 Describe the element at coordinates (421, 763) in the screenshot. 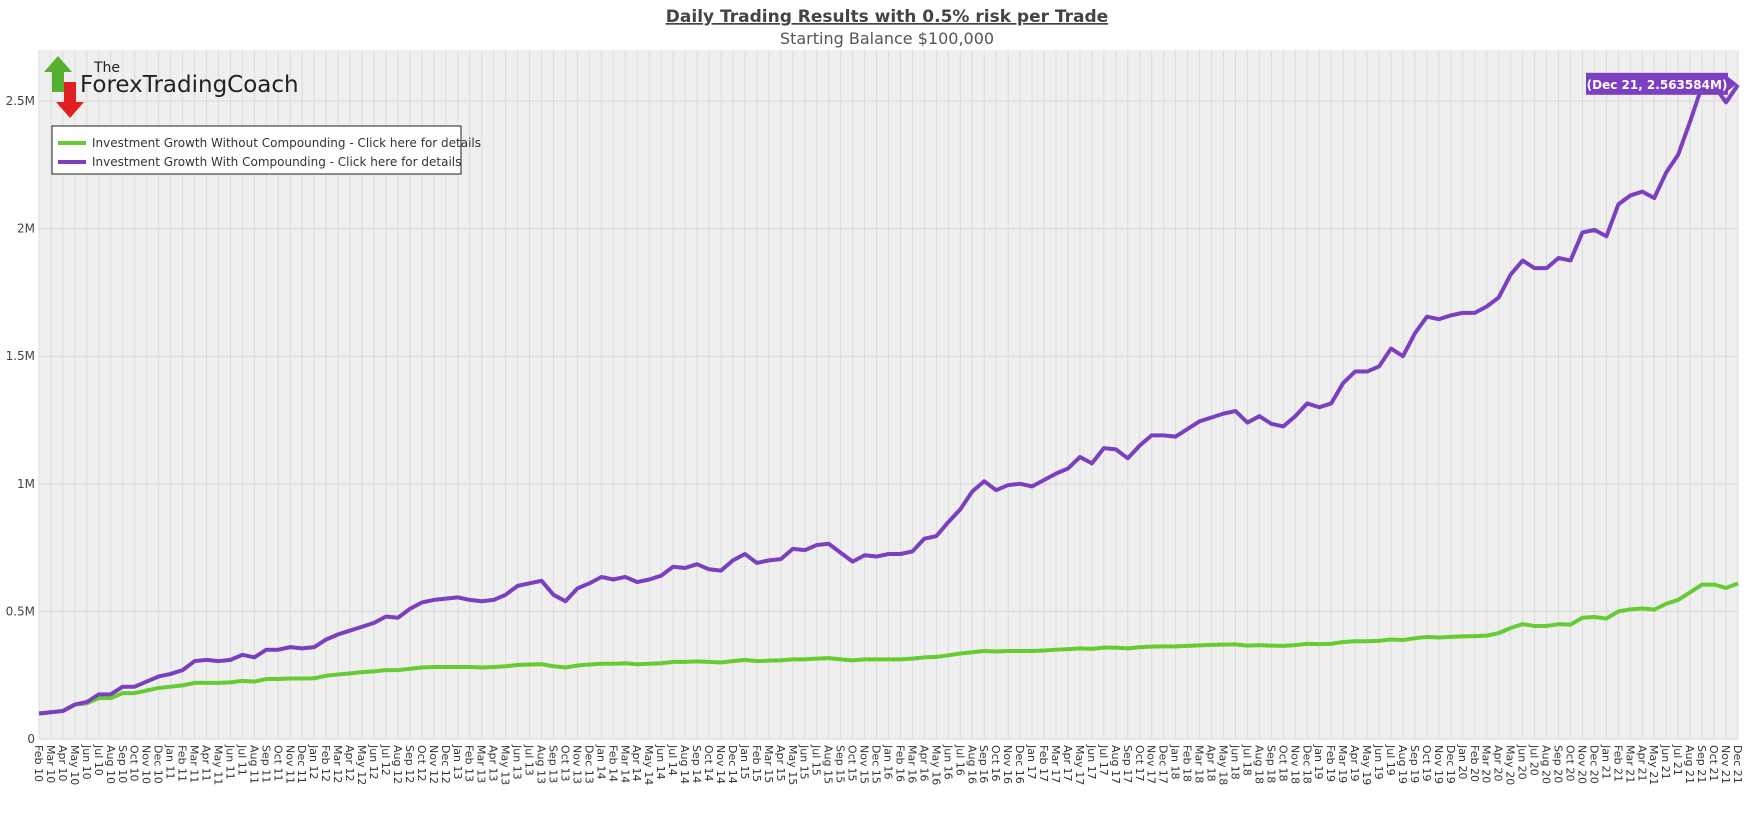

I see `x-tick-label: Oct 12` at that location.